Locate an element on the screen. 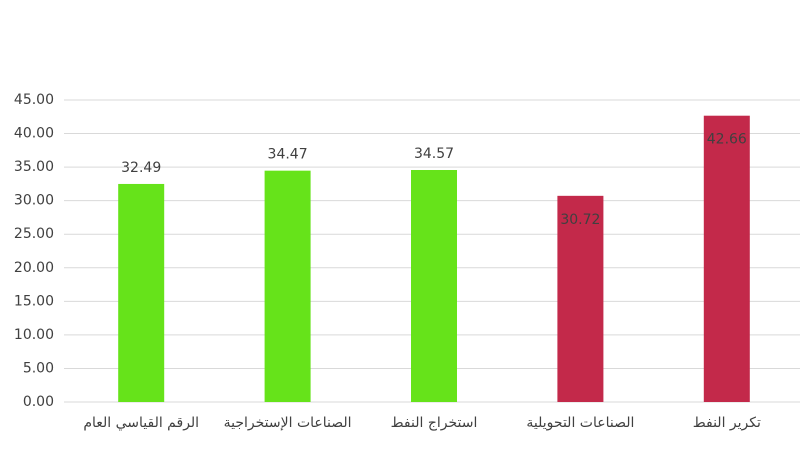 This screenshot has width=800, height=450. data-label: 32.49 is located at coordinates (141, 168).